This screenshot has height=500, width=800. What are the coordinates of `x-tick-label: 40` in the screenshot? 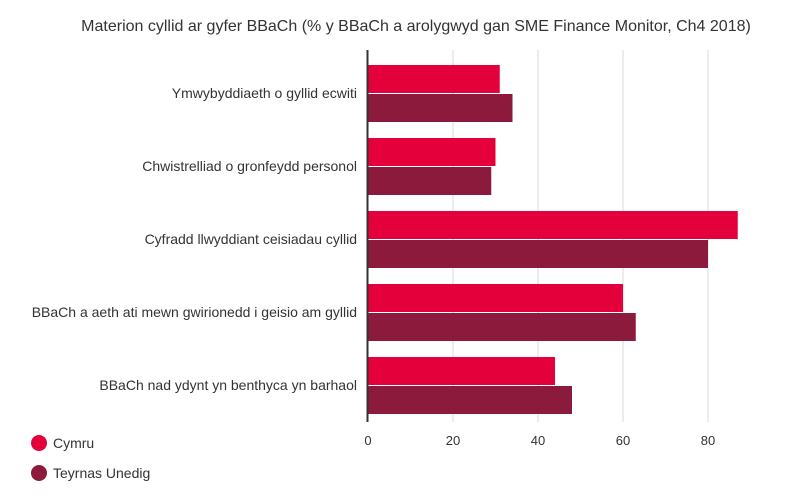 It's located at (538, 440).